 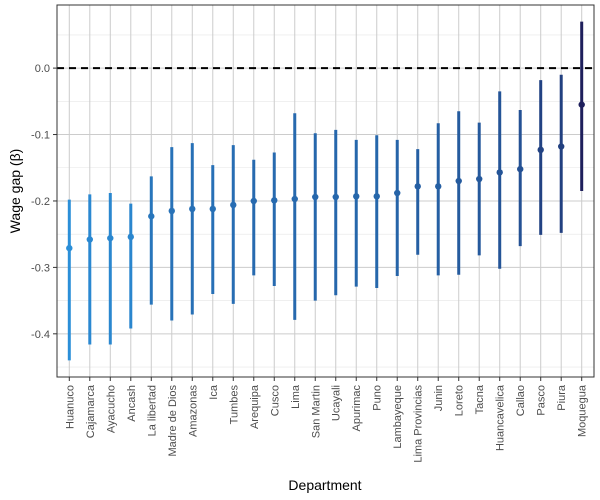 What do you see at coordinates (480, 399) in the screenshot?
I see `x-tick-label: Tacna` at bounding box center [480, 399].